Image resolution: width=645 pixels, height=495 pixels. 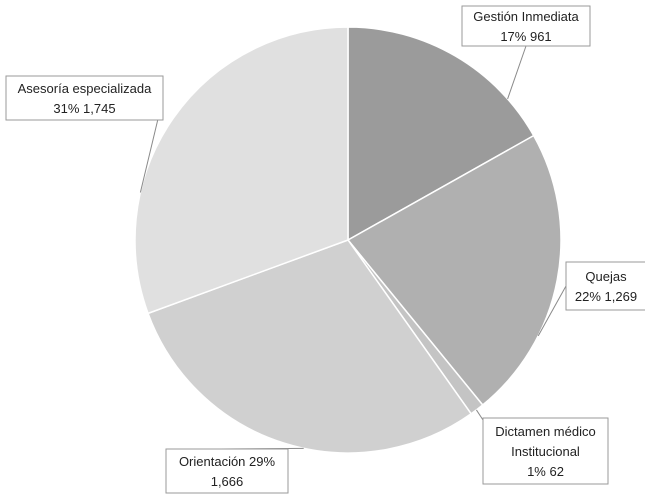 What do you see at coordinates (606, 276) in the screenshot?
I see `slice-label-line-1-0: Quejas` at bounding box center [606, 276].